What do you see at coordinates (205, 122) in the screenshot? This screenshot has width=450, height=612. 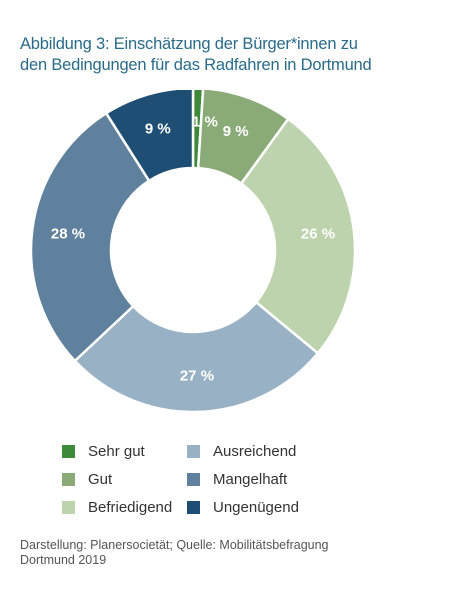 I see `slice-label: 1 %` at bounding box center [205, 122].